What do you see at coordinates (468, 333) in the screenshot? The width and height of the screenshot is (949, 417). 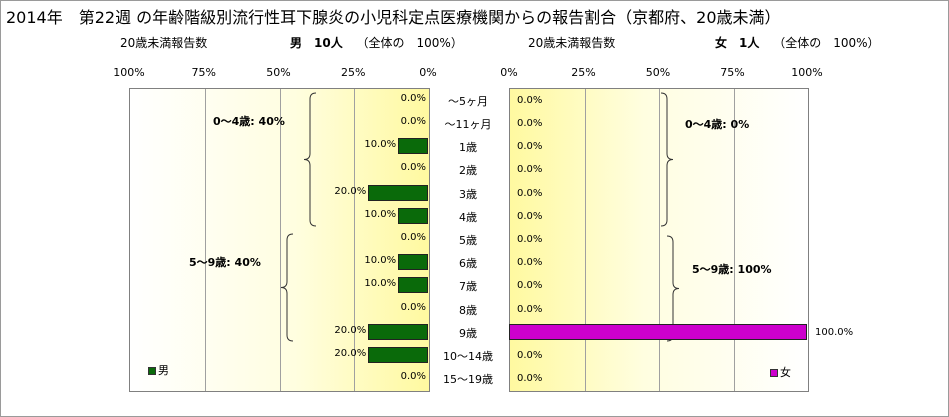 I see `category-label: 9歳` at bounding box center [468, 333].